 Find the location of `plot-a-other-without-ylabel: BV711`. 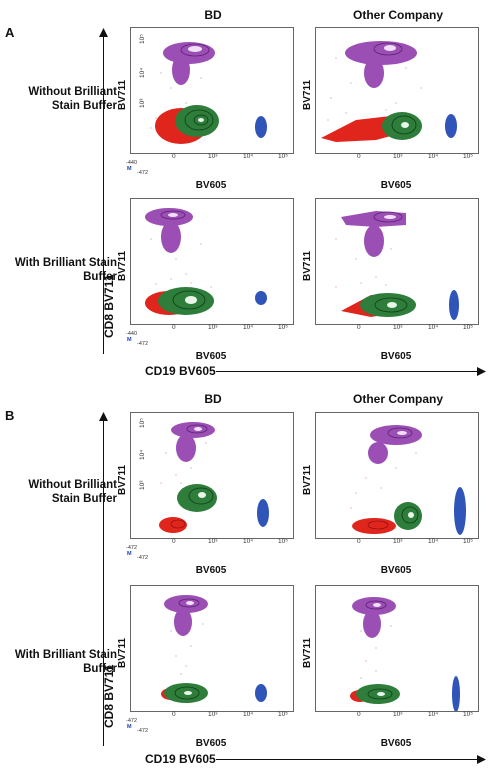

plot-a-other-without-ylabel: BV711 is located at coordinates (307, 94).